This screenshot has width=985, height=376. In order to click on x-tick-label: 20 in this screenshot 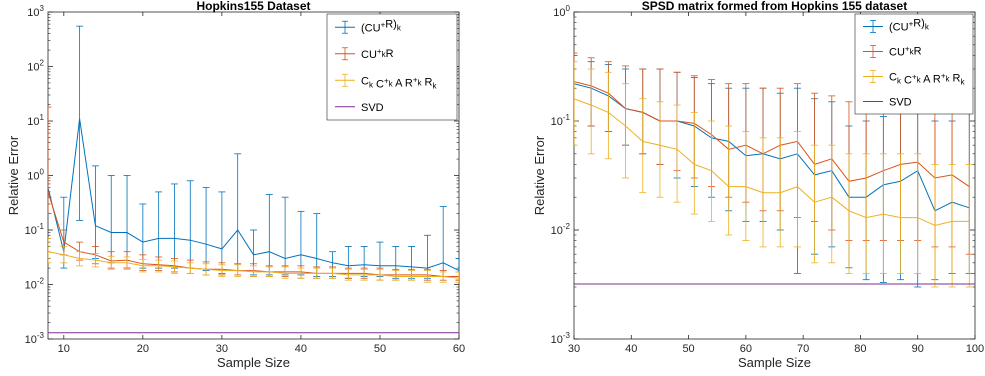, I will do `click(143, 349)`.